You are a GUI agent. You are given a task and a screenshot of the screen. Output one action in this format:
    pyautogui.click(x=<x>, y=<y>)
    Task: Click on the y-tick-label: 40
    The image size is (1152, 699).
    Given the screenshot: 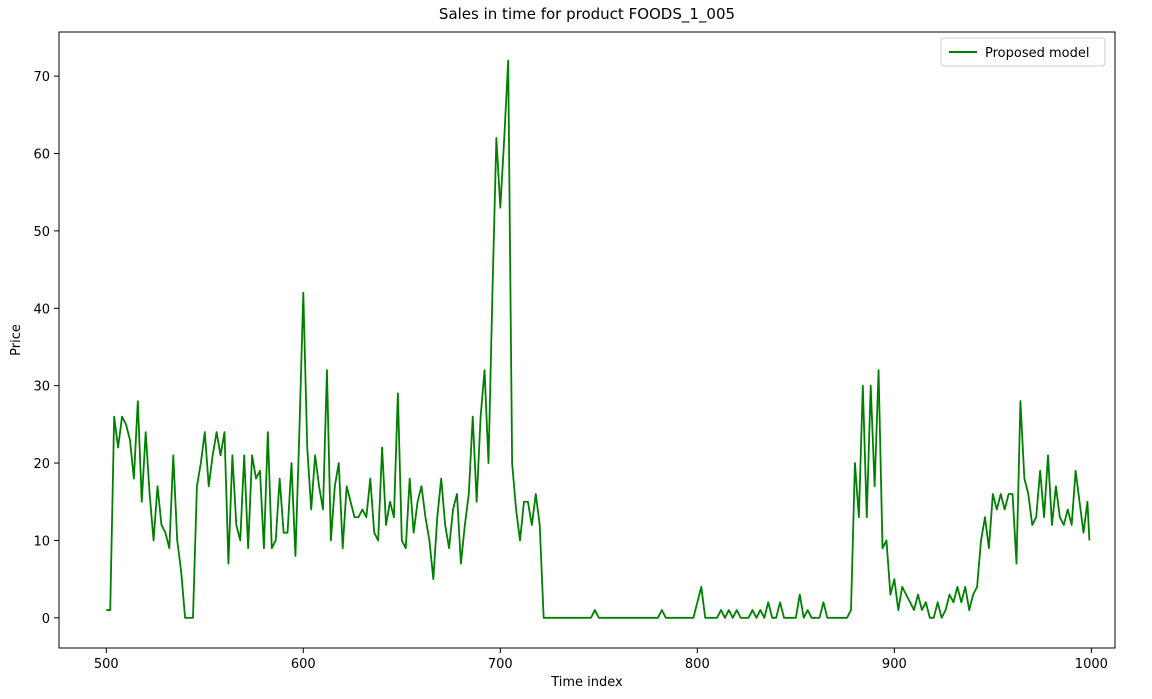 What is the action you would take?
    pyautogui.click(x=41, y=309)
    